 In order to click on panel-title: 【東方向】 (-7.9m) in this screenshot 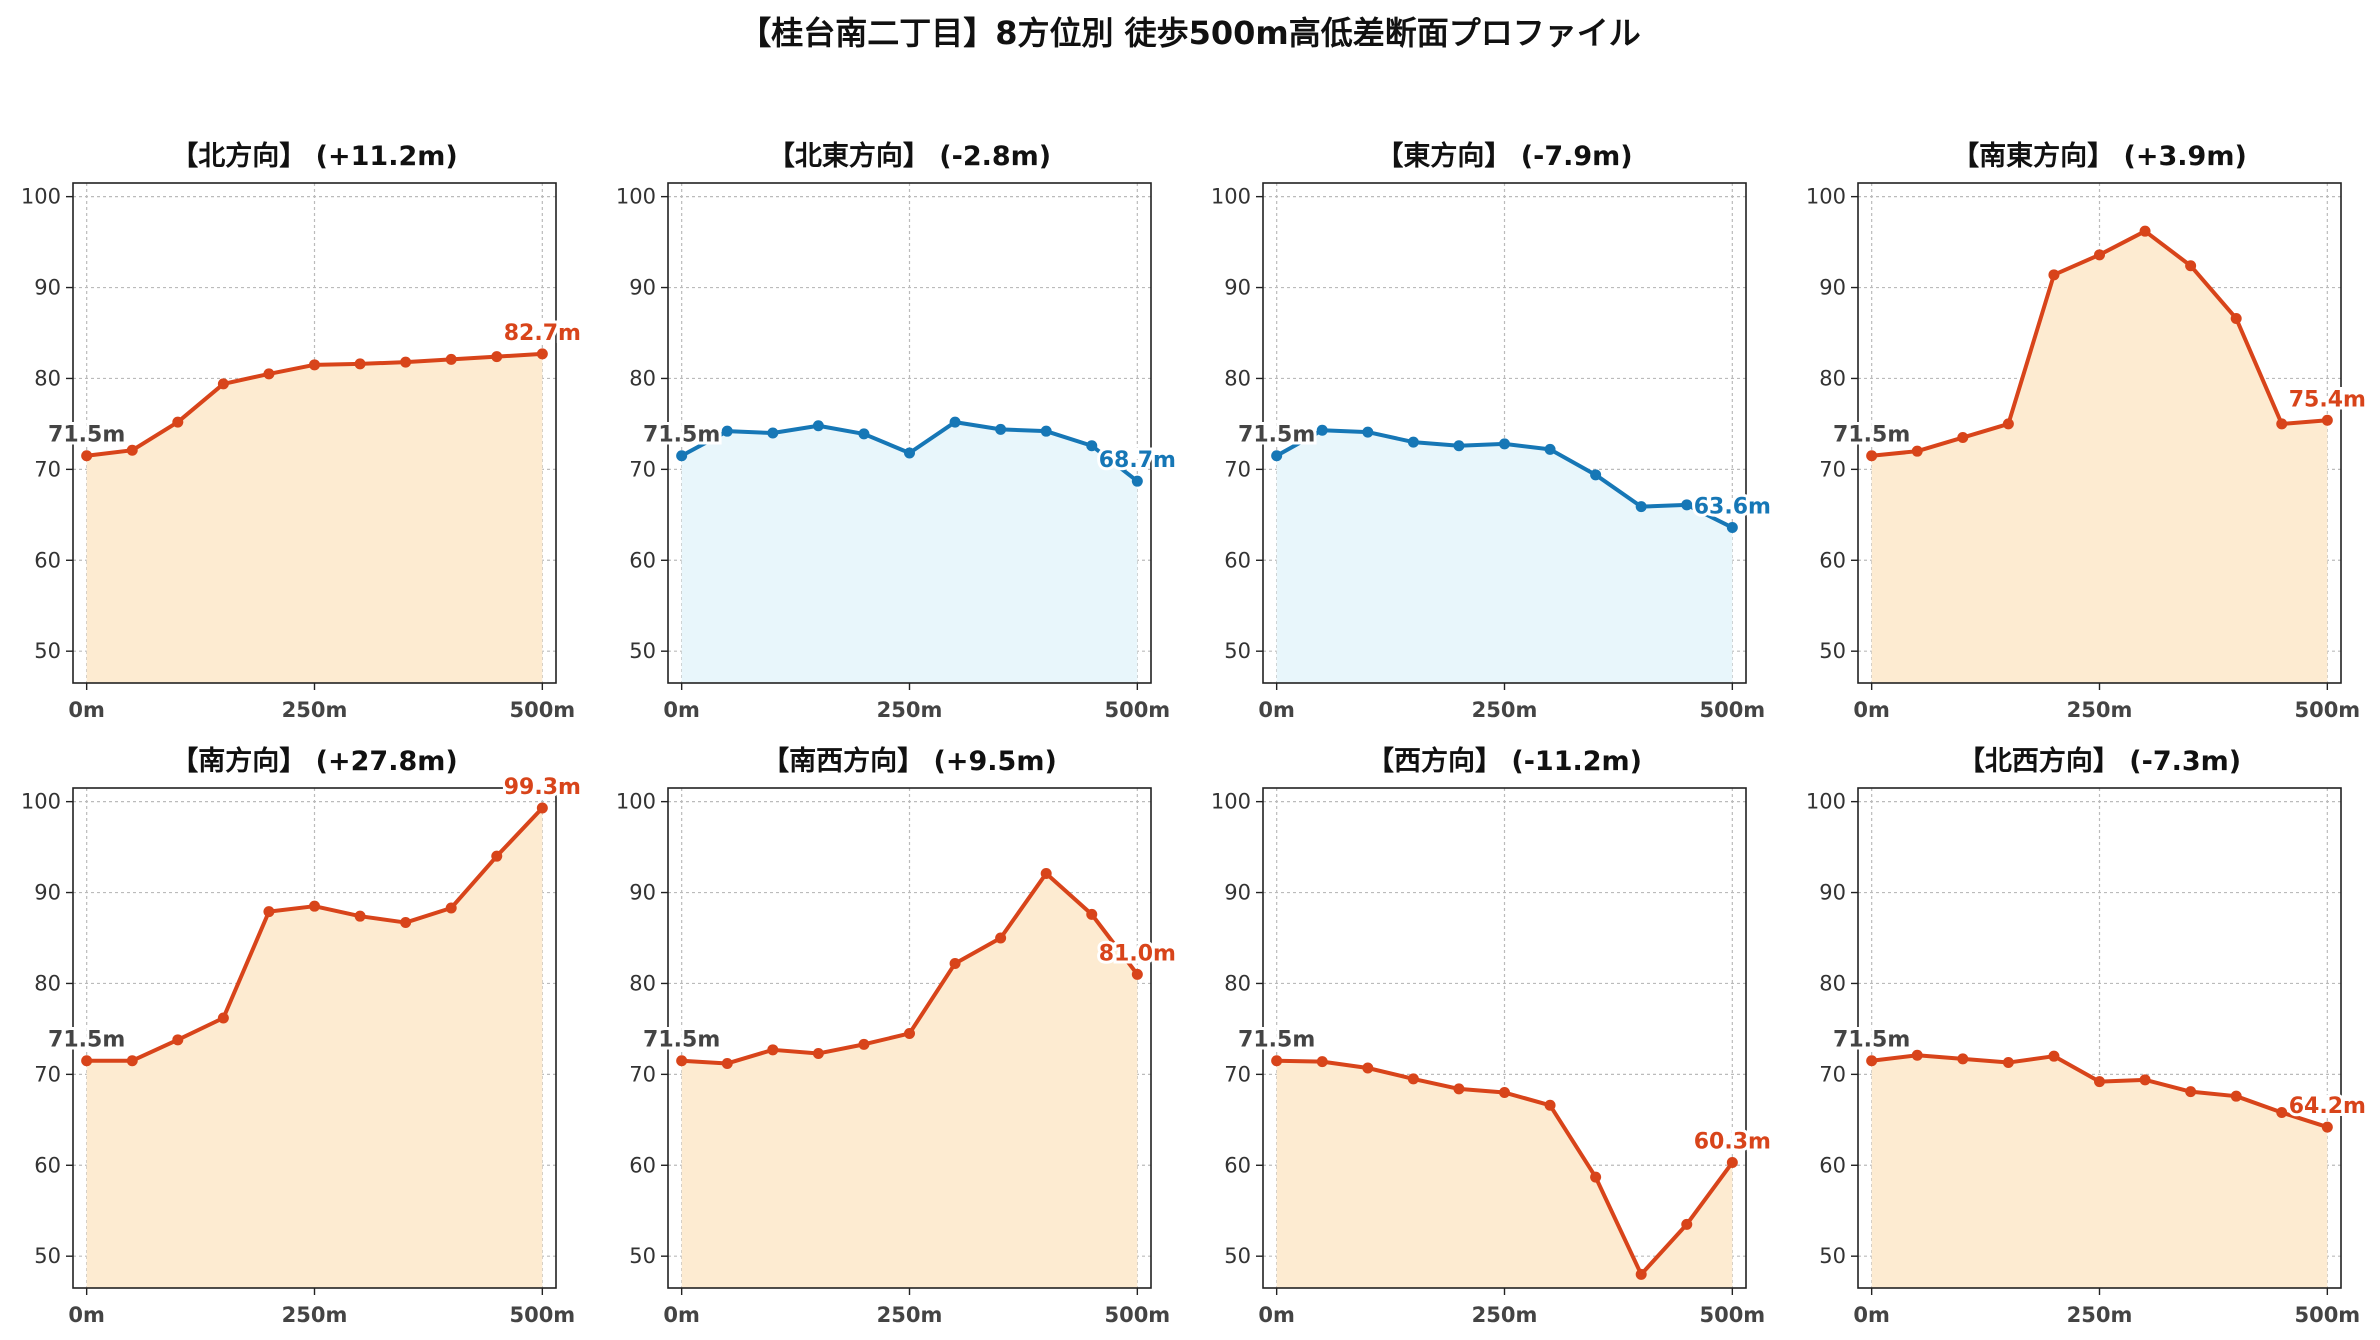, I will do `click(1504, 156)`.